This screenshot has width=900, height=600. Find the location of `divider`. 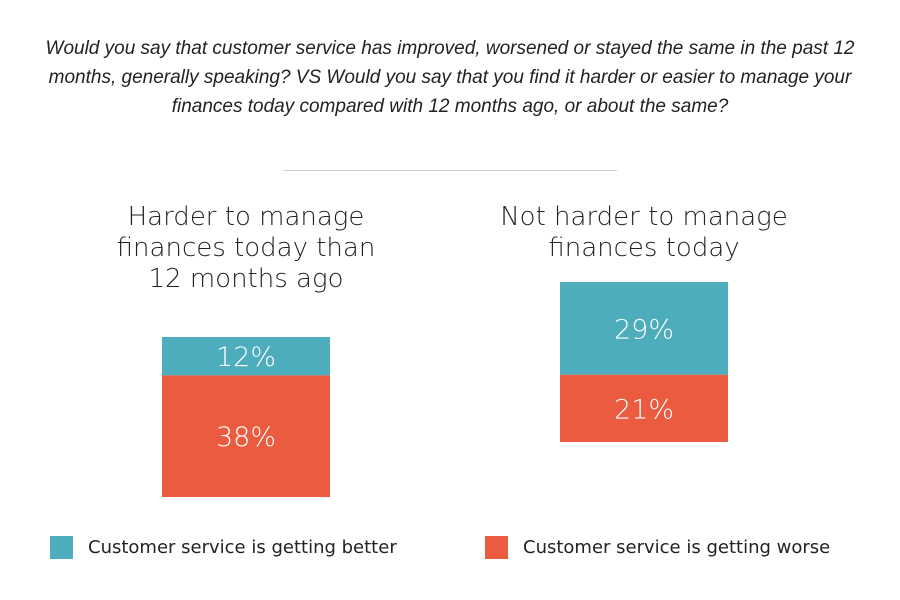

divider is located at coordinates (450, 170).